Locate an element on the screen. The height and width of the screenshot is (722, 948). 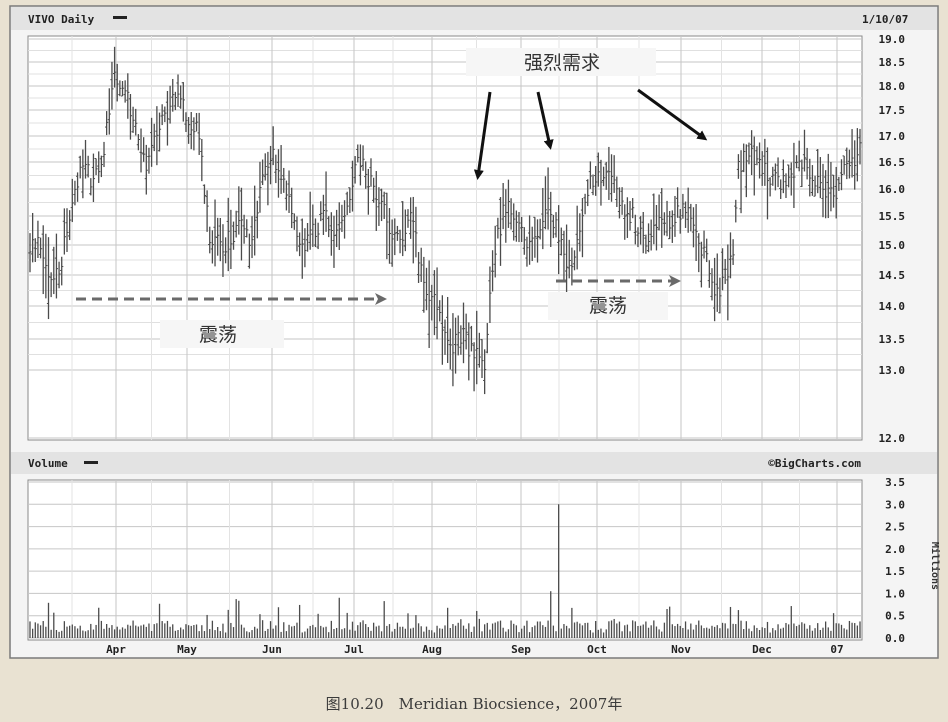
consolidation-label-2: 震荡 is located at coordinates (608, 306).